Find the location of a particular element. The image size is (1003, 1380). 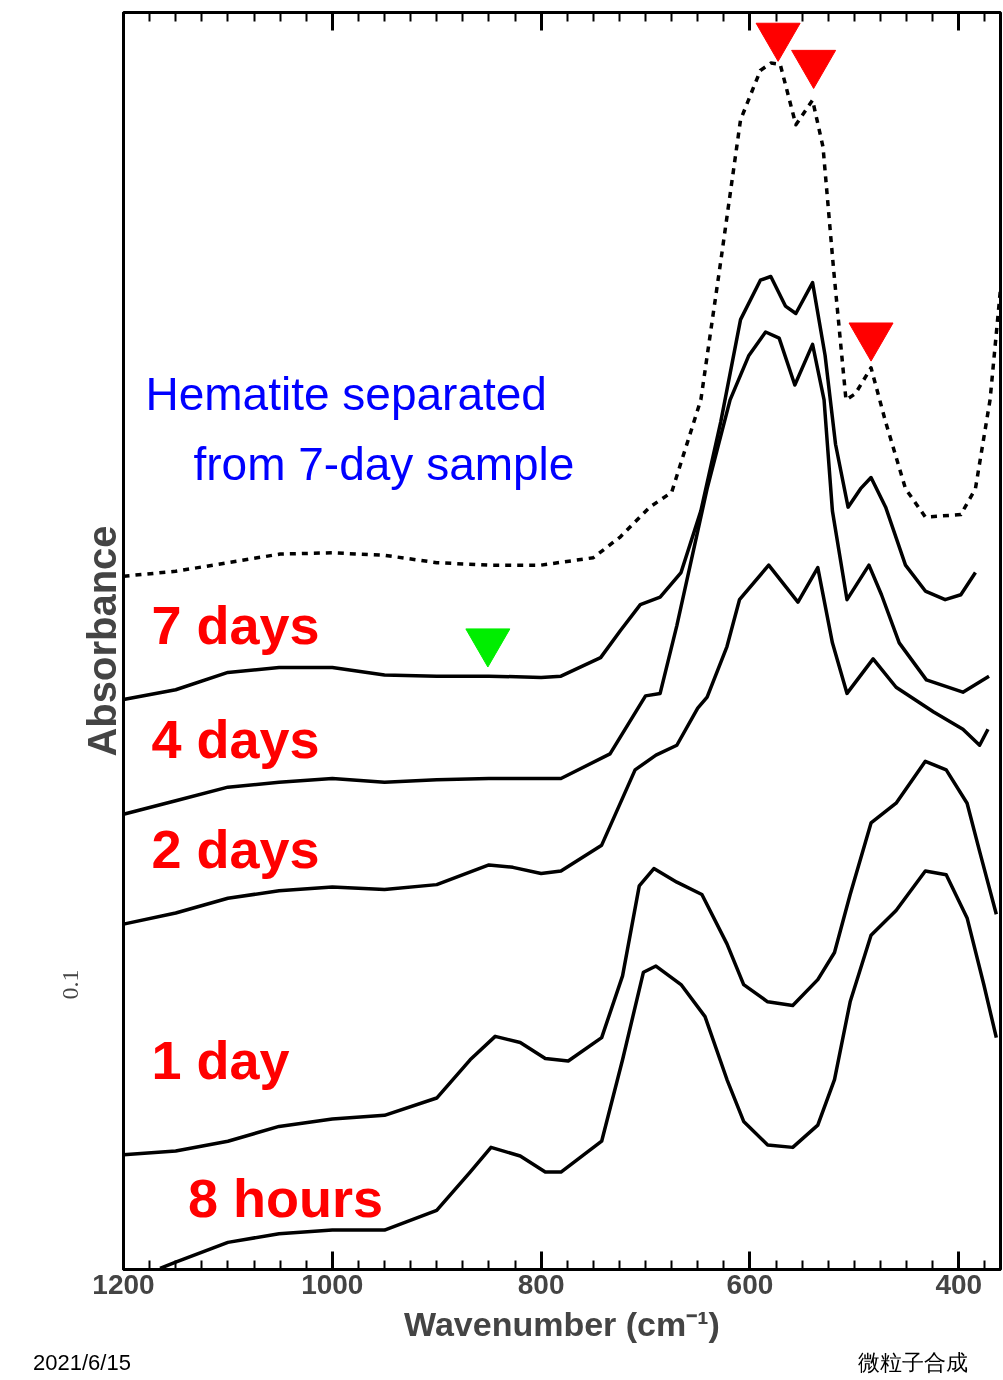

x-tick-label: 600 is located at coordinates (750, 1284).